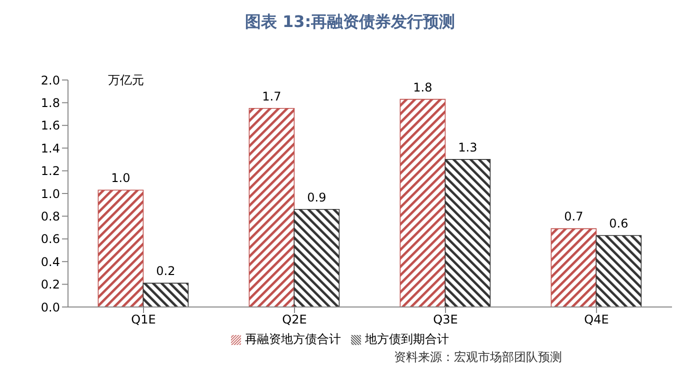 The image size is (700, 378). Describe the element at coordinates (50, 103) in the screenshot. I see `y-tick-label: 1.8` at that location.